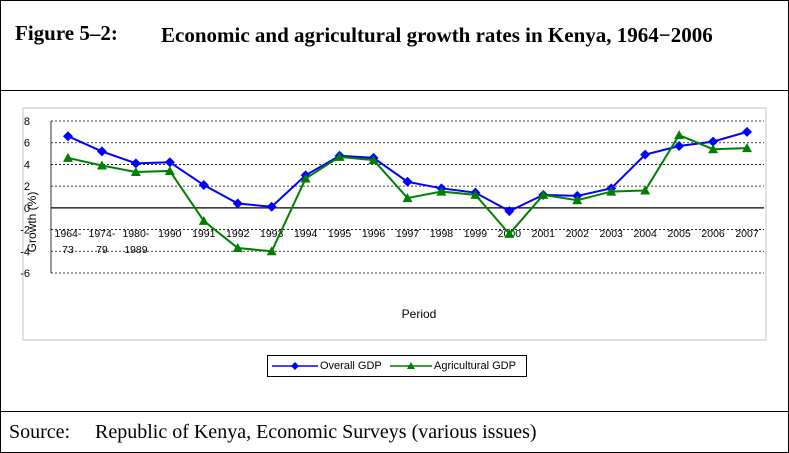  Describe the element at coordinates (374, 234) in the screenshot. I see `x-tick-label: 1996` at that location.